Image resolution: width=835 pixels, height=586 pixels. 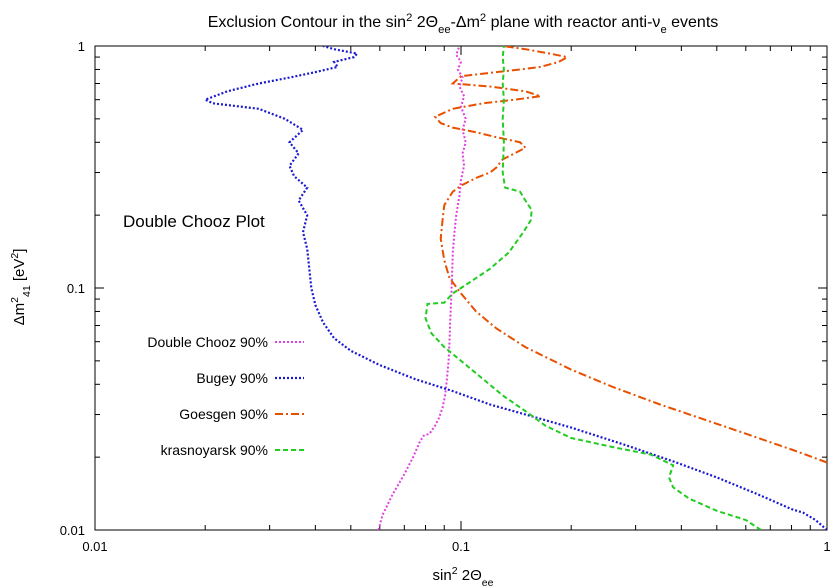 I want to click on text-part: [eV, so click(x=19, y=272).